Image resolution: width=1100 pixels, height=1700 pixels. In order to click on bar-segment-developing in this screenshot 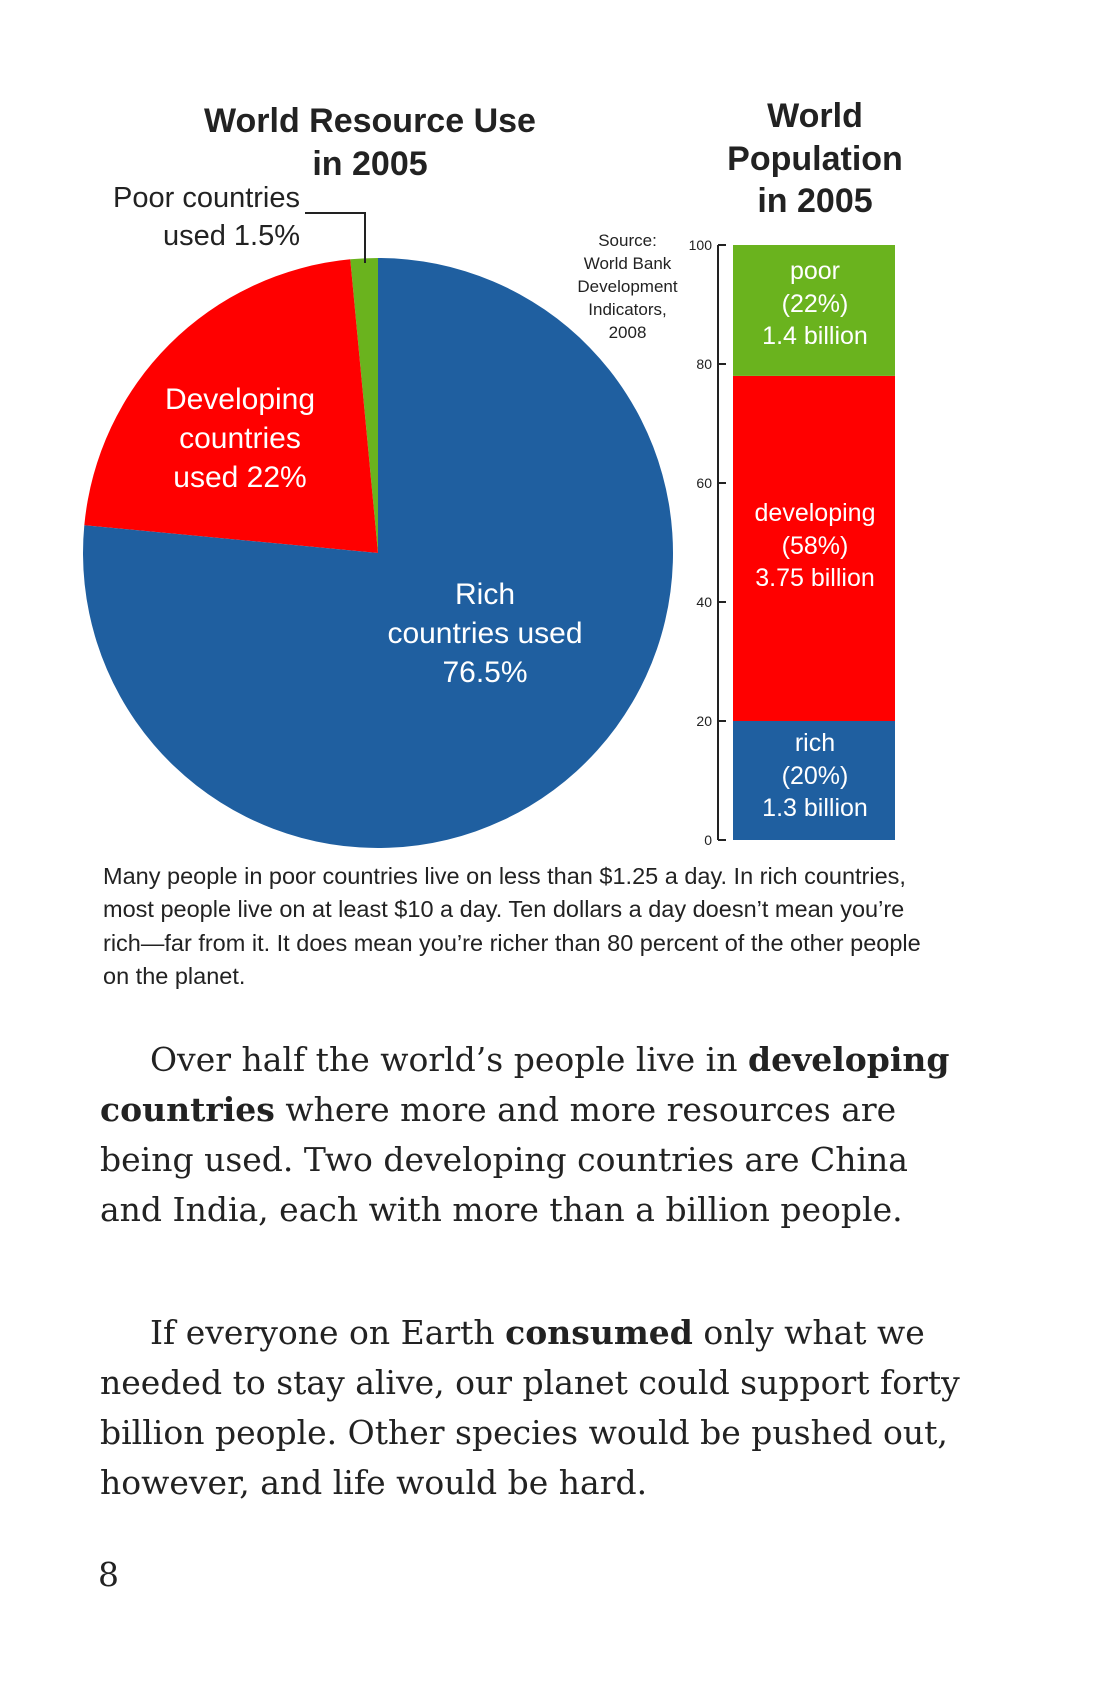, I will do `click(814, 548)`.